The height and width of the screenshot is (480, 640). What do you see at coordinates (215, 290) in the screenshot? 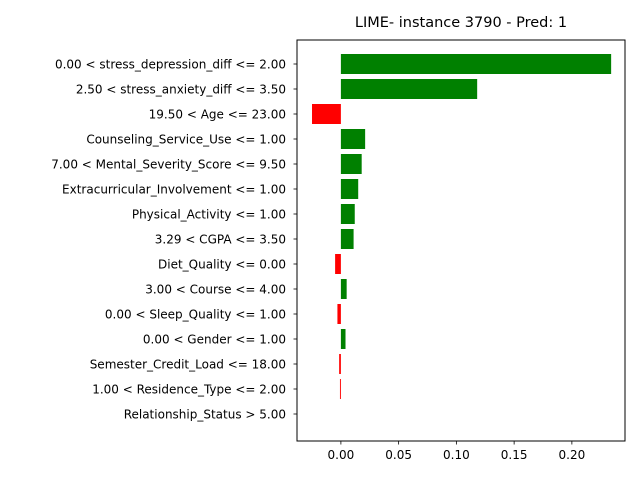
I see `y-tick-label: 3.00 < Course <= 4.00` at bounding box center [215, 290].